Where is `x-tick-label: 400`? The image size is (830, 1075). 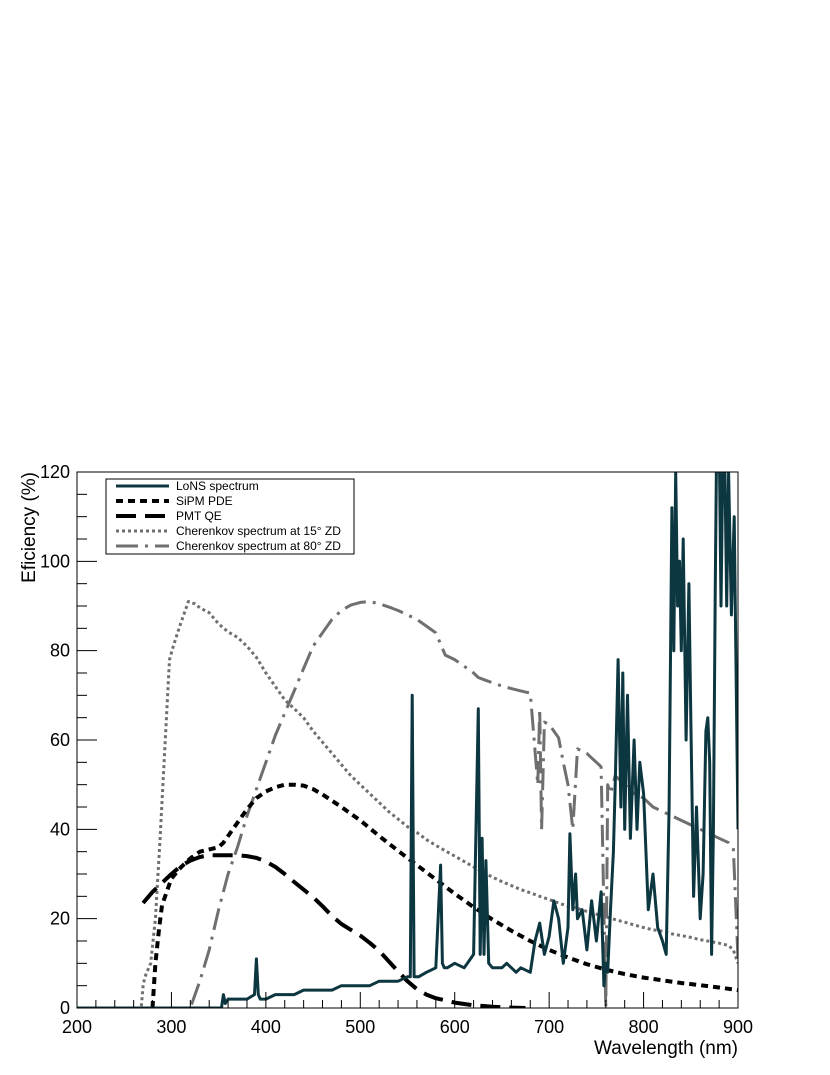
x-tick-label: 400 is located at coordinates (266, 1027).